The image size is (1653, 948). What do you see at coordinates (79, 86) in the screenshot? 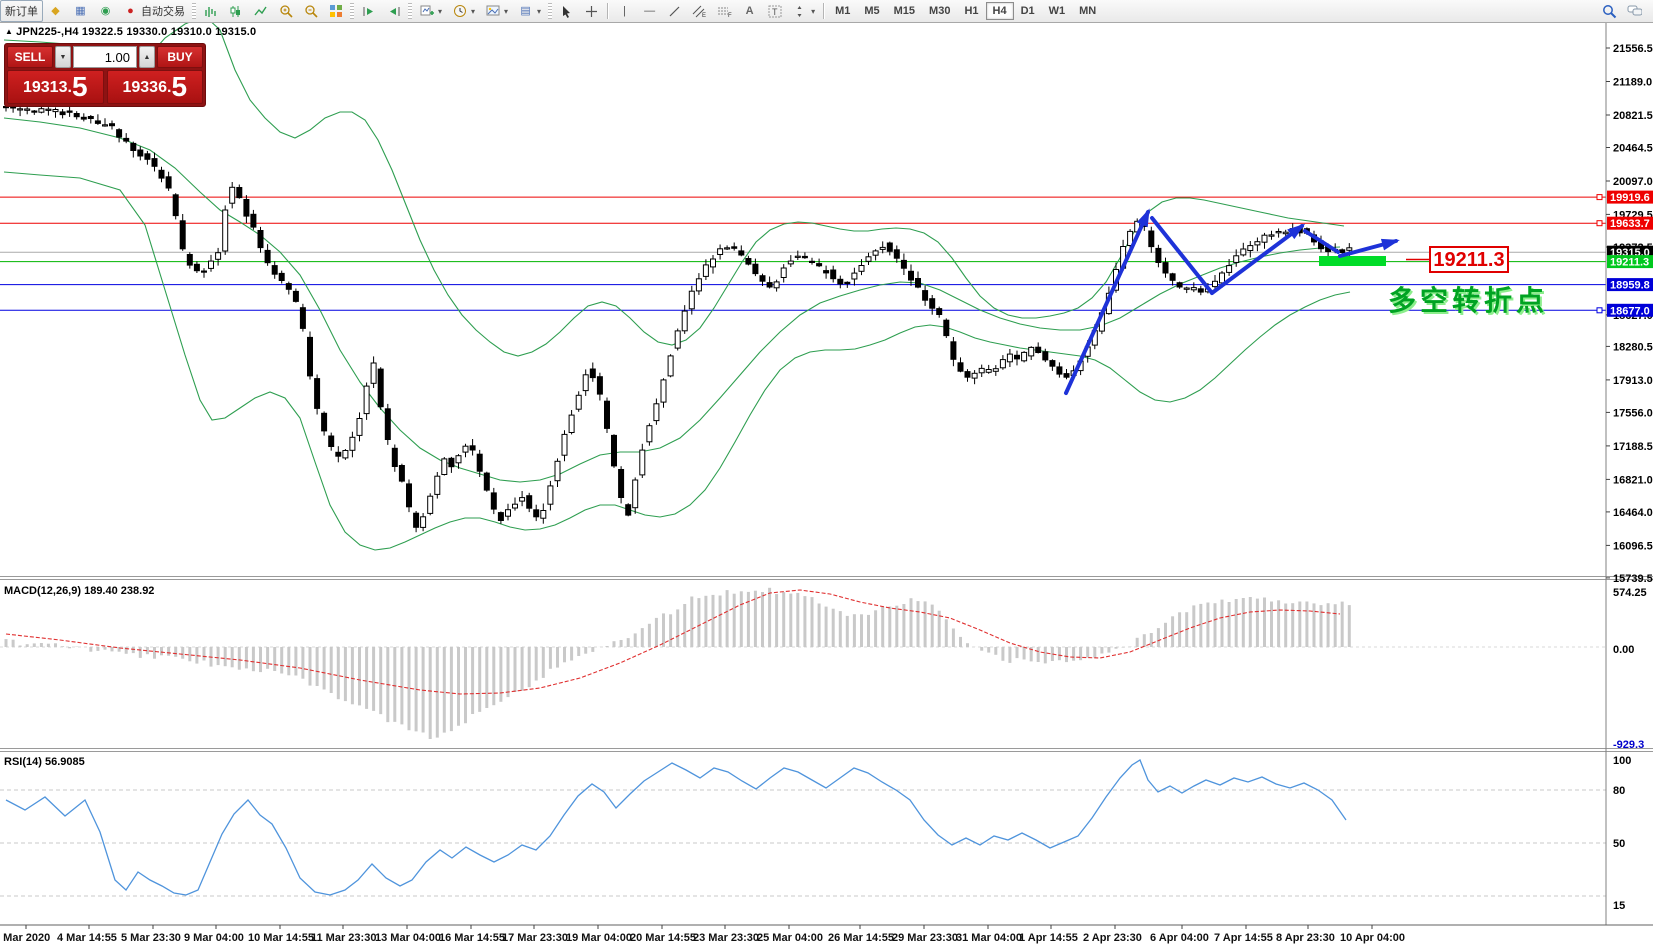
I see `sell-price-big: 5` at bounding box center [79, 86].